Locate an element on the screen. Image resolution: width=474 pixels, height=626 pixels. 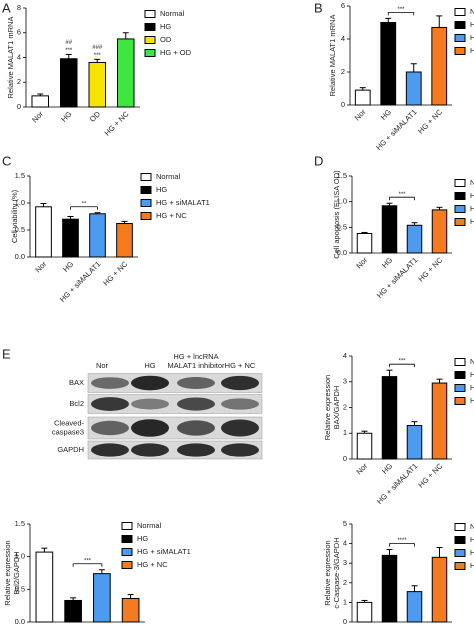
column-label: Nor is located at coordinates (102, 365).